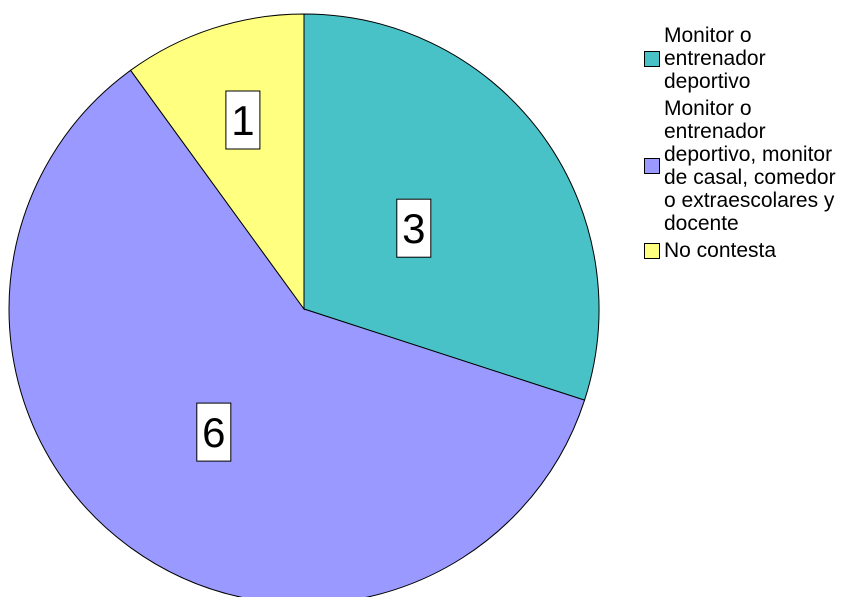 The width and height of the screenshot is (858, 597). I want to click on legend-label: Monitor o entrenador deportivo, so click(715, 58).